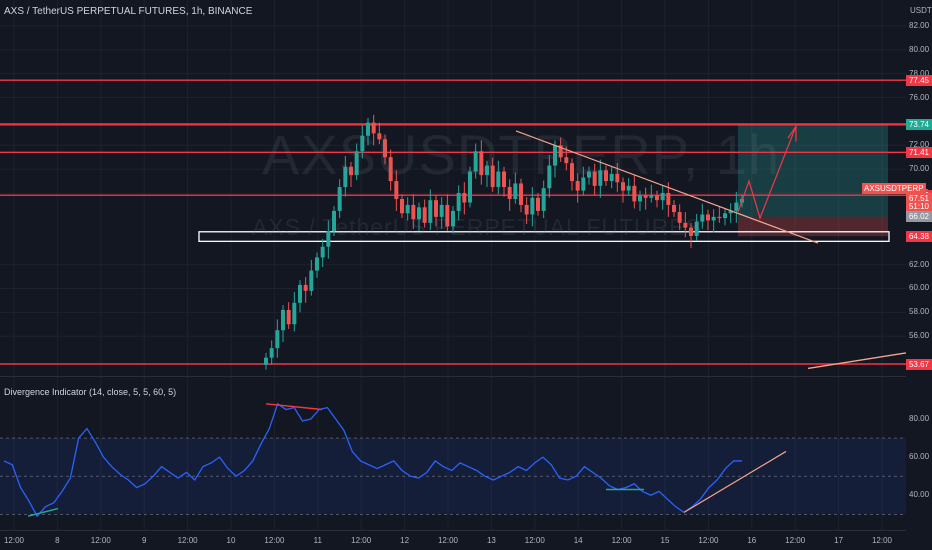 Image resolution: width=932 pixels, height=550 pixels. Describe the element at coordinates (813, 170) in the screenshot. I see `profit-zone` at that location.